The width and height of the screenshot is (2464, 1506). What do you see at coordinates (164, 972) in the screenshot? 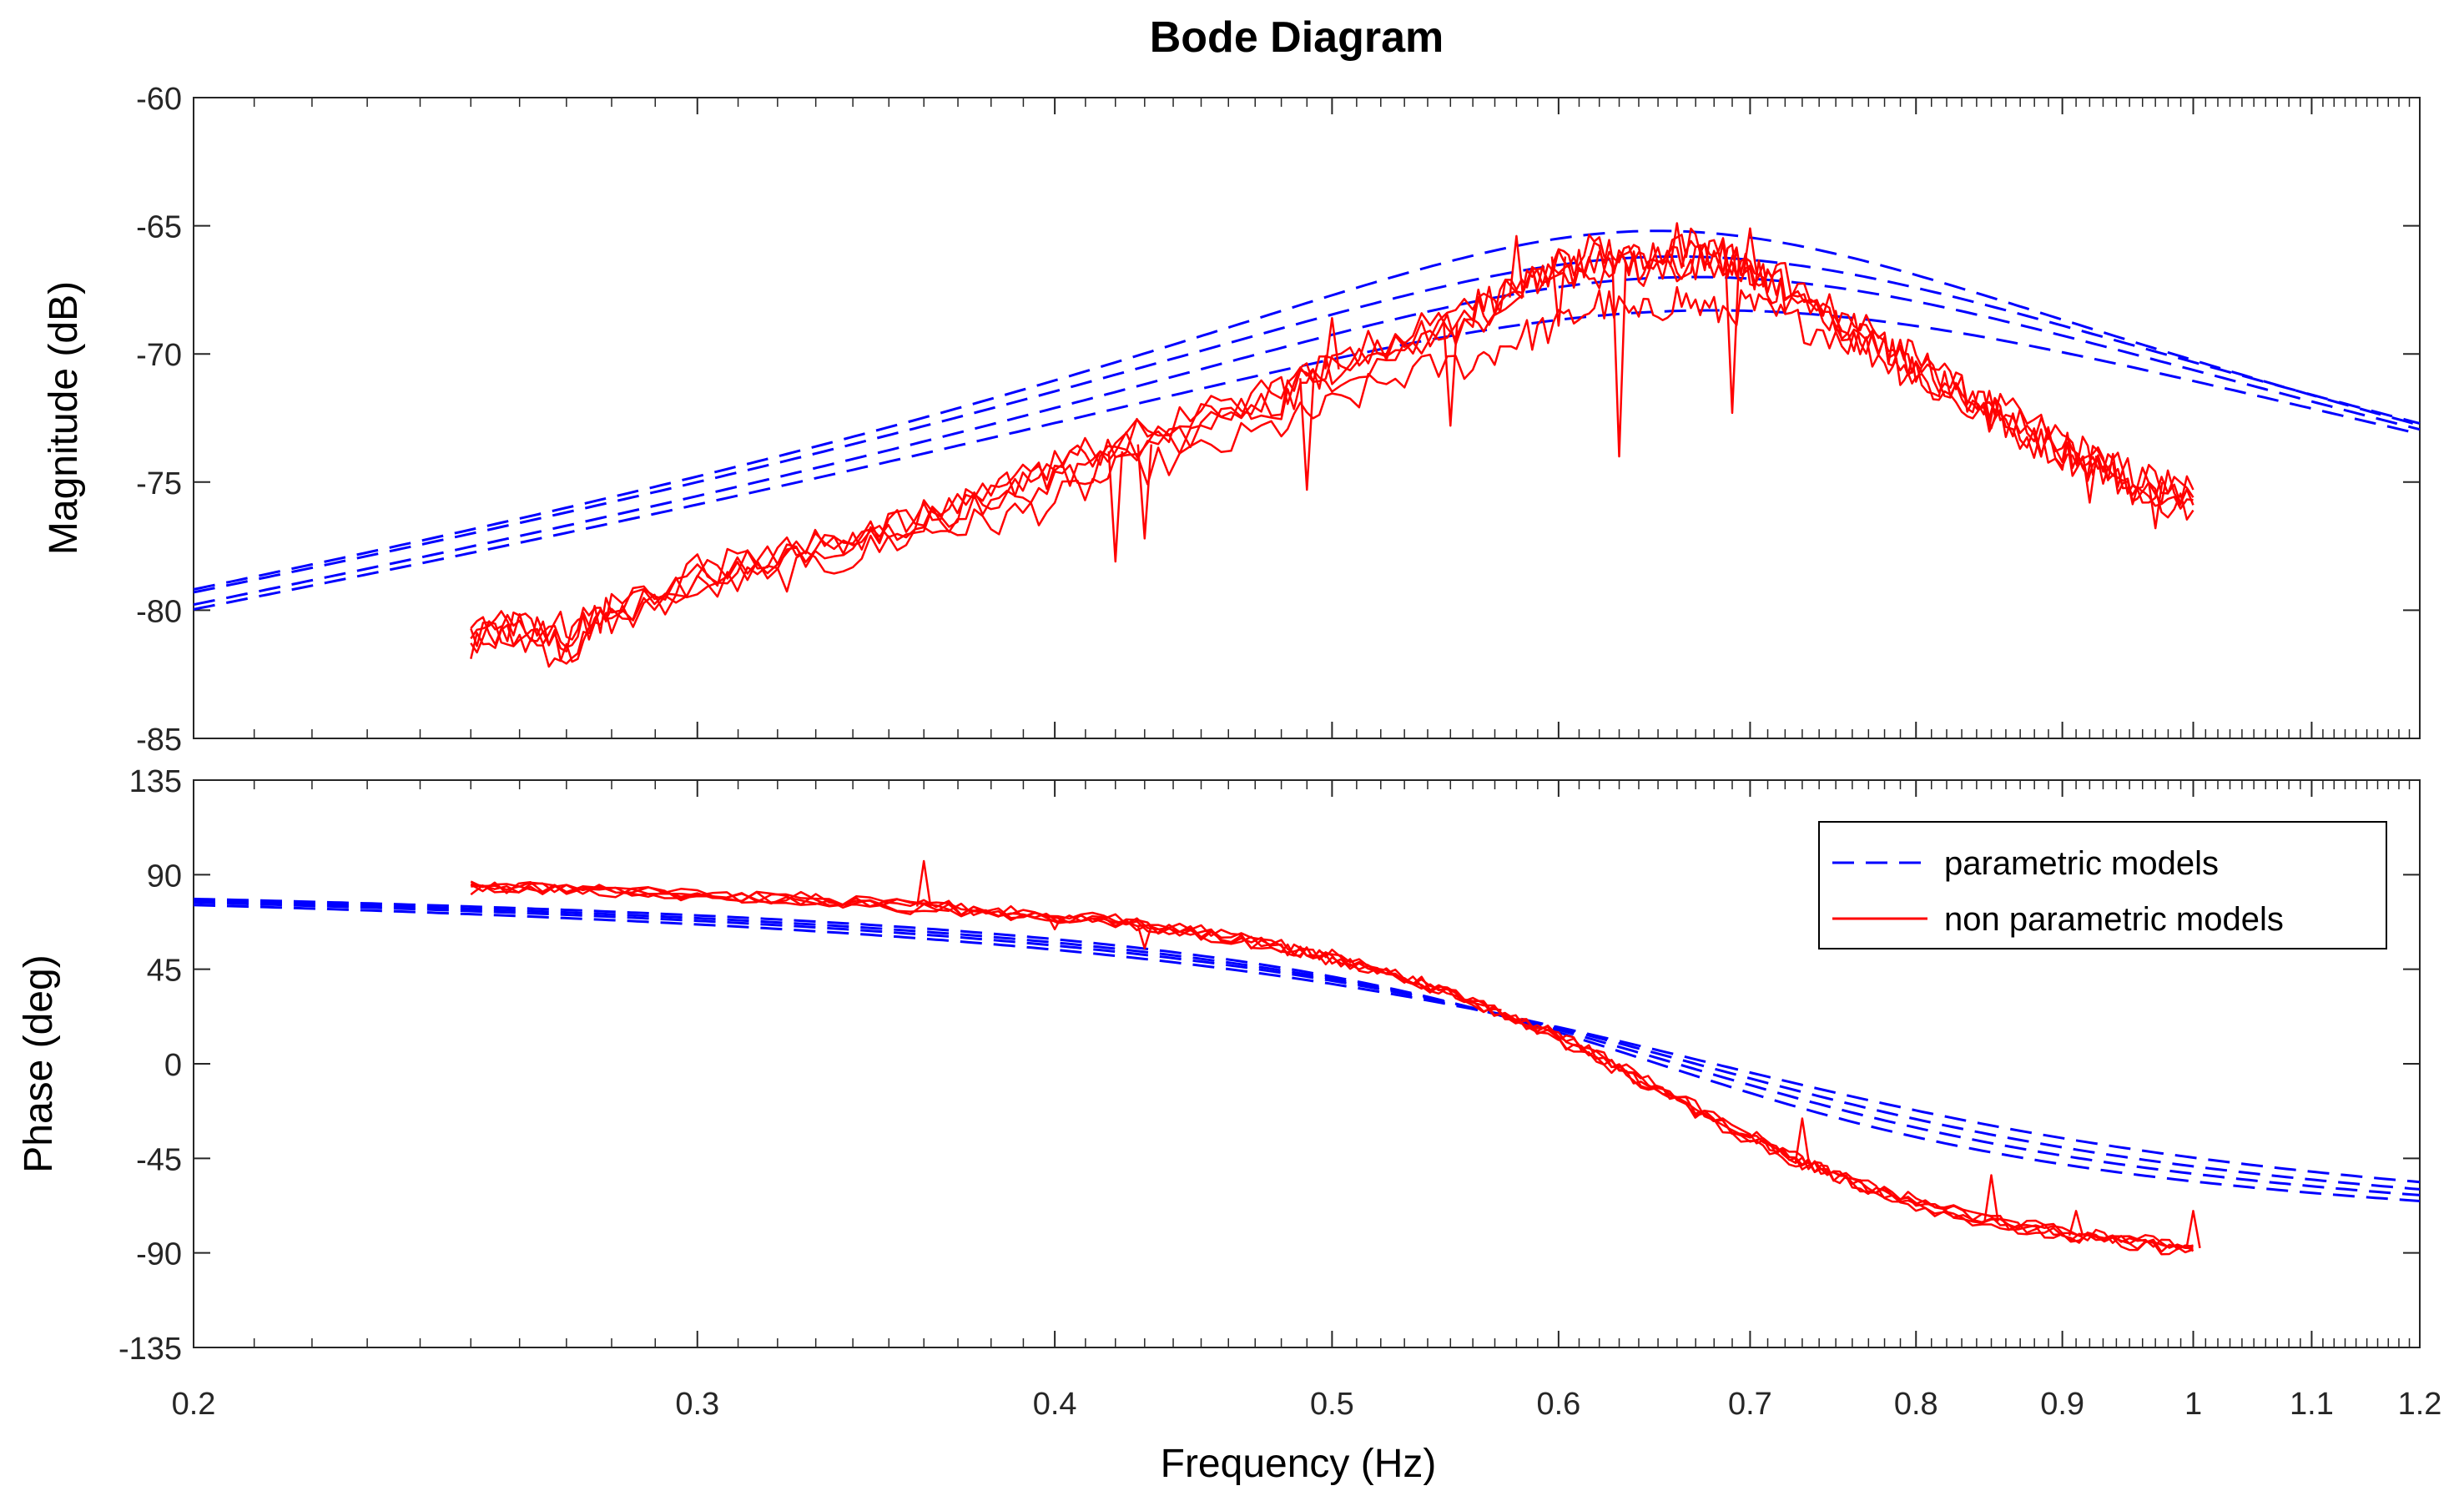
I see `phase-y-tick-label: 45` at bounding box center [164, 972].